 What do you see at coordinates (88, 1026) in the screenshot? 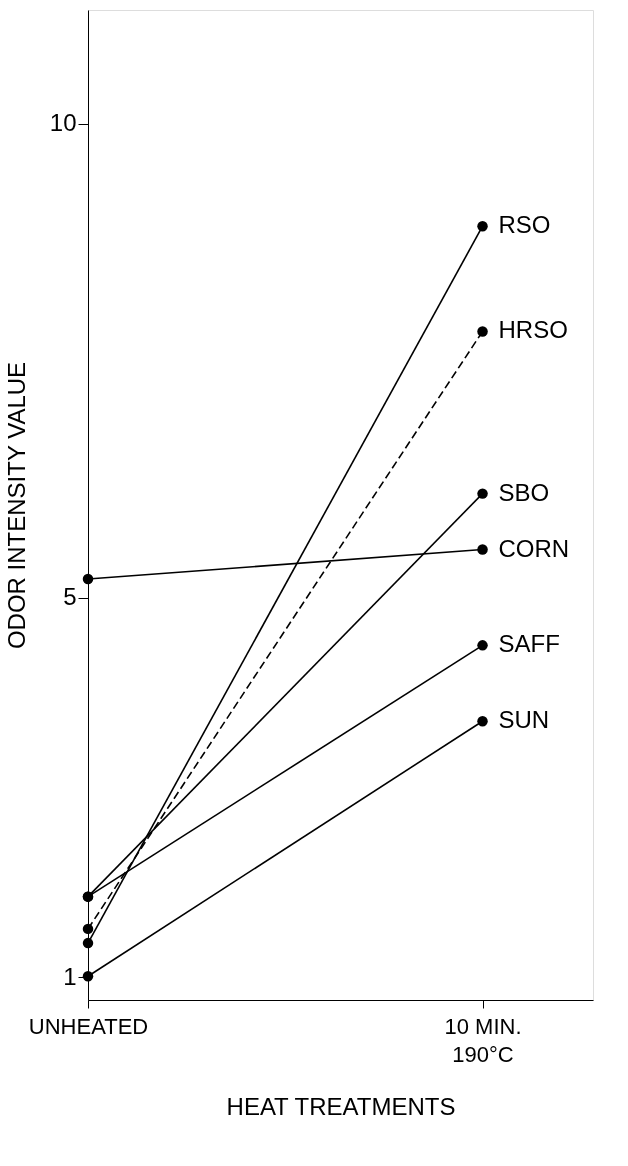
I see `x-tick-label: UNHEATED` at bounding box center [88, 1026].